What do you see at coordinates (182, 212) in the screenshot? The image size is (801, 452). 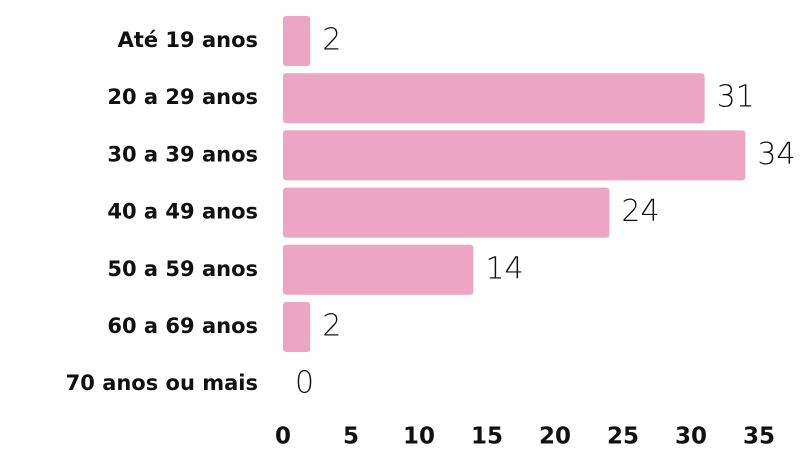 I see `y-tick-label: 40 a 49 anos` at bounding box center [182, 212].